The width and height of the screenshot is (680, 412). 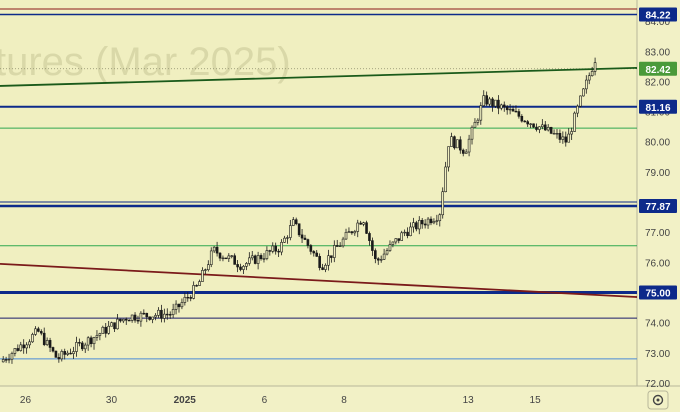 I want to click on time-scale, so click(x=340, y=399).